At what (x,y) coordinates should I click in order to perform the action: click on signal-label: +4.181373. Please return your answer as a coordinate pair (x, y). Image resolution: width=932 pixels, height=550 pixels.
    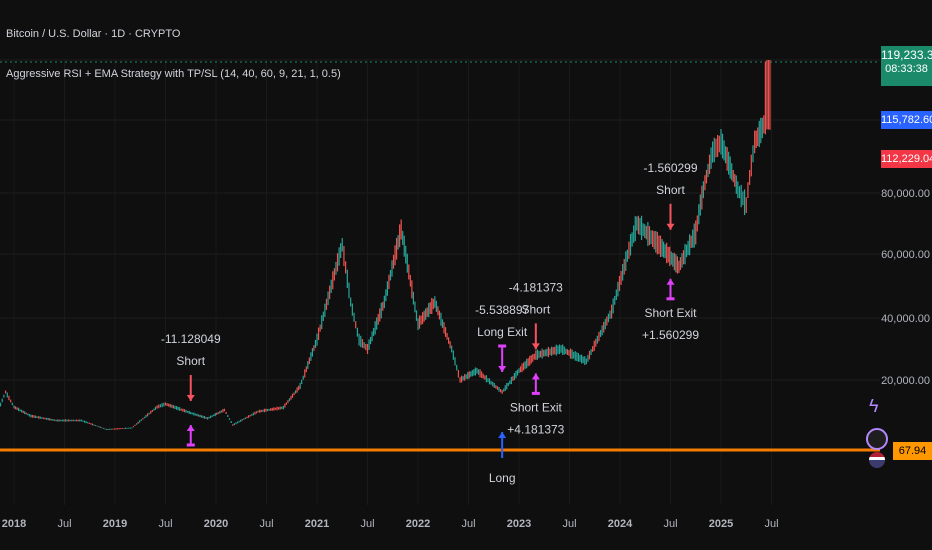
    Looking at the image, I should click on (535, 429).